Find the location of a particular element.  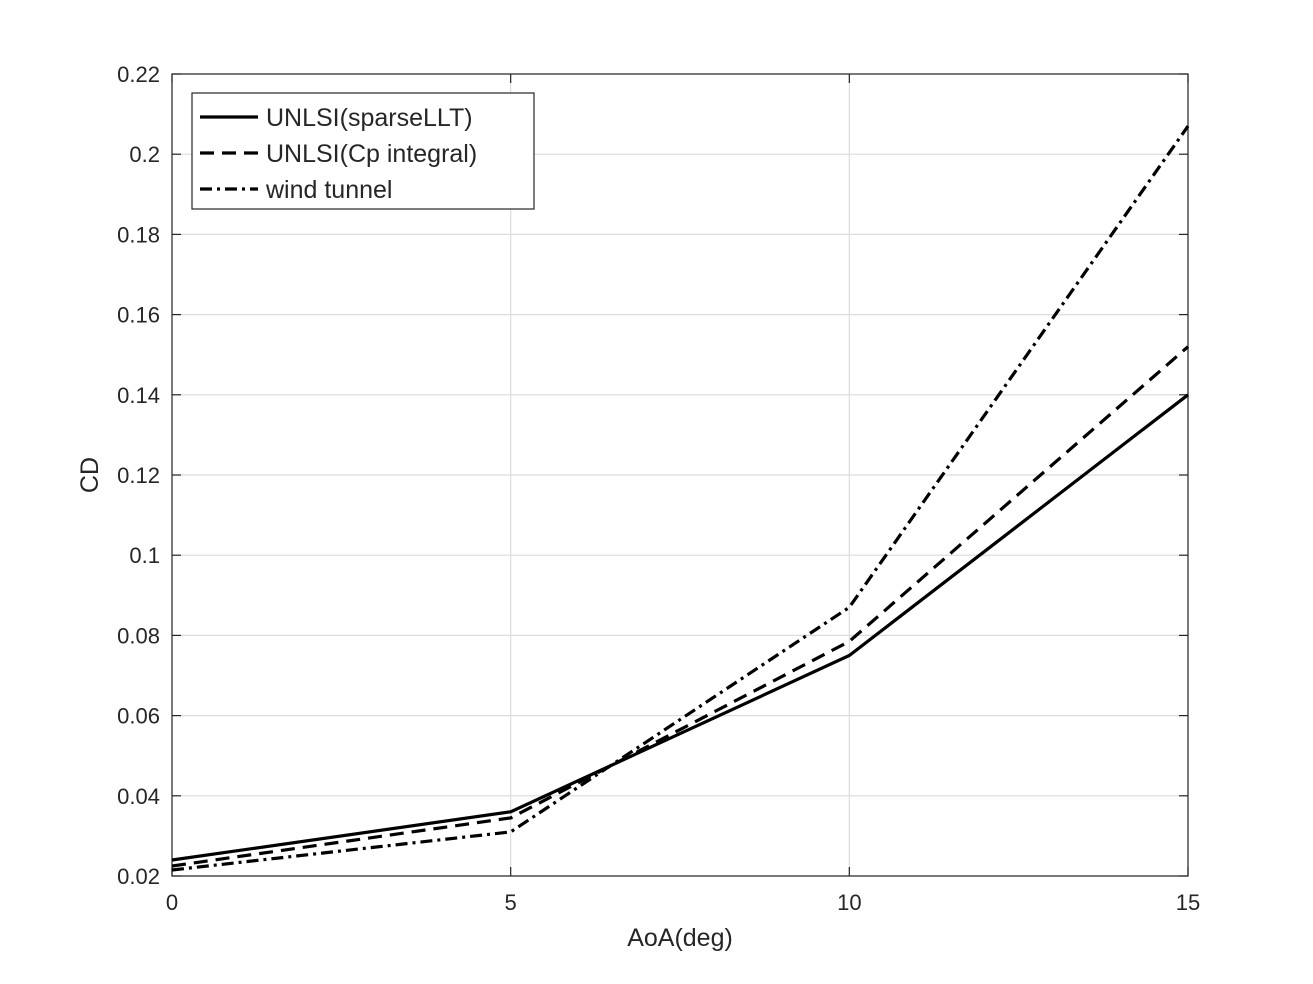

legend-label-2: UNLSI(Cp integral) is located at coordinates (371, 154).